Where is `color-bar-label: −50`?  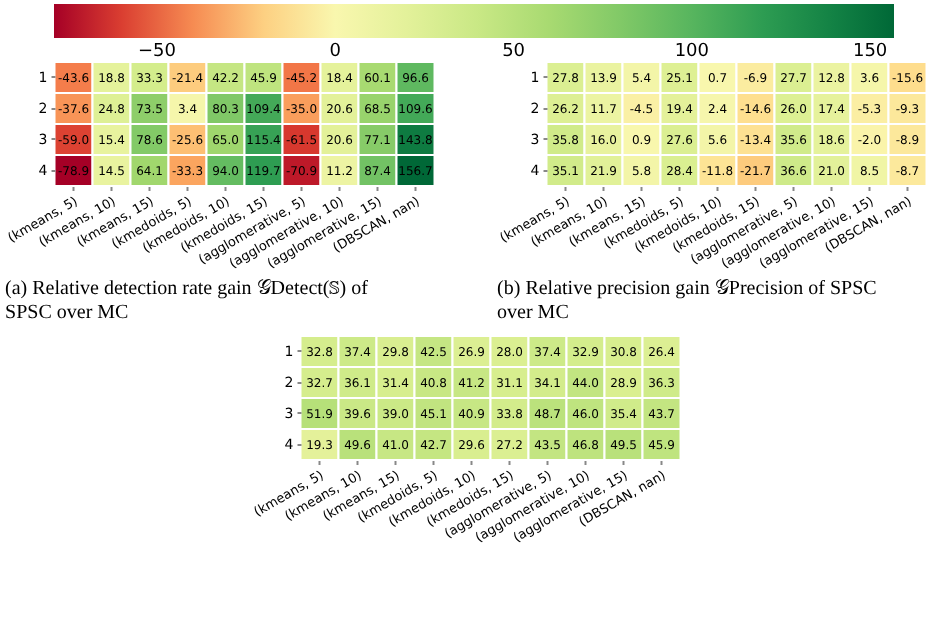 color-bar-label: −50 is located at coordinates (157, 52).